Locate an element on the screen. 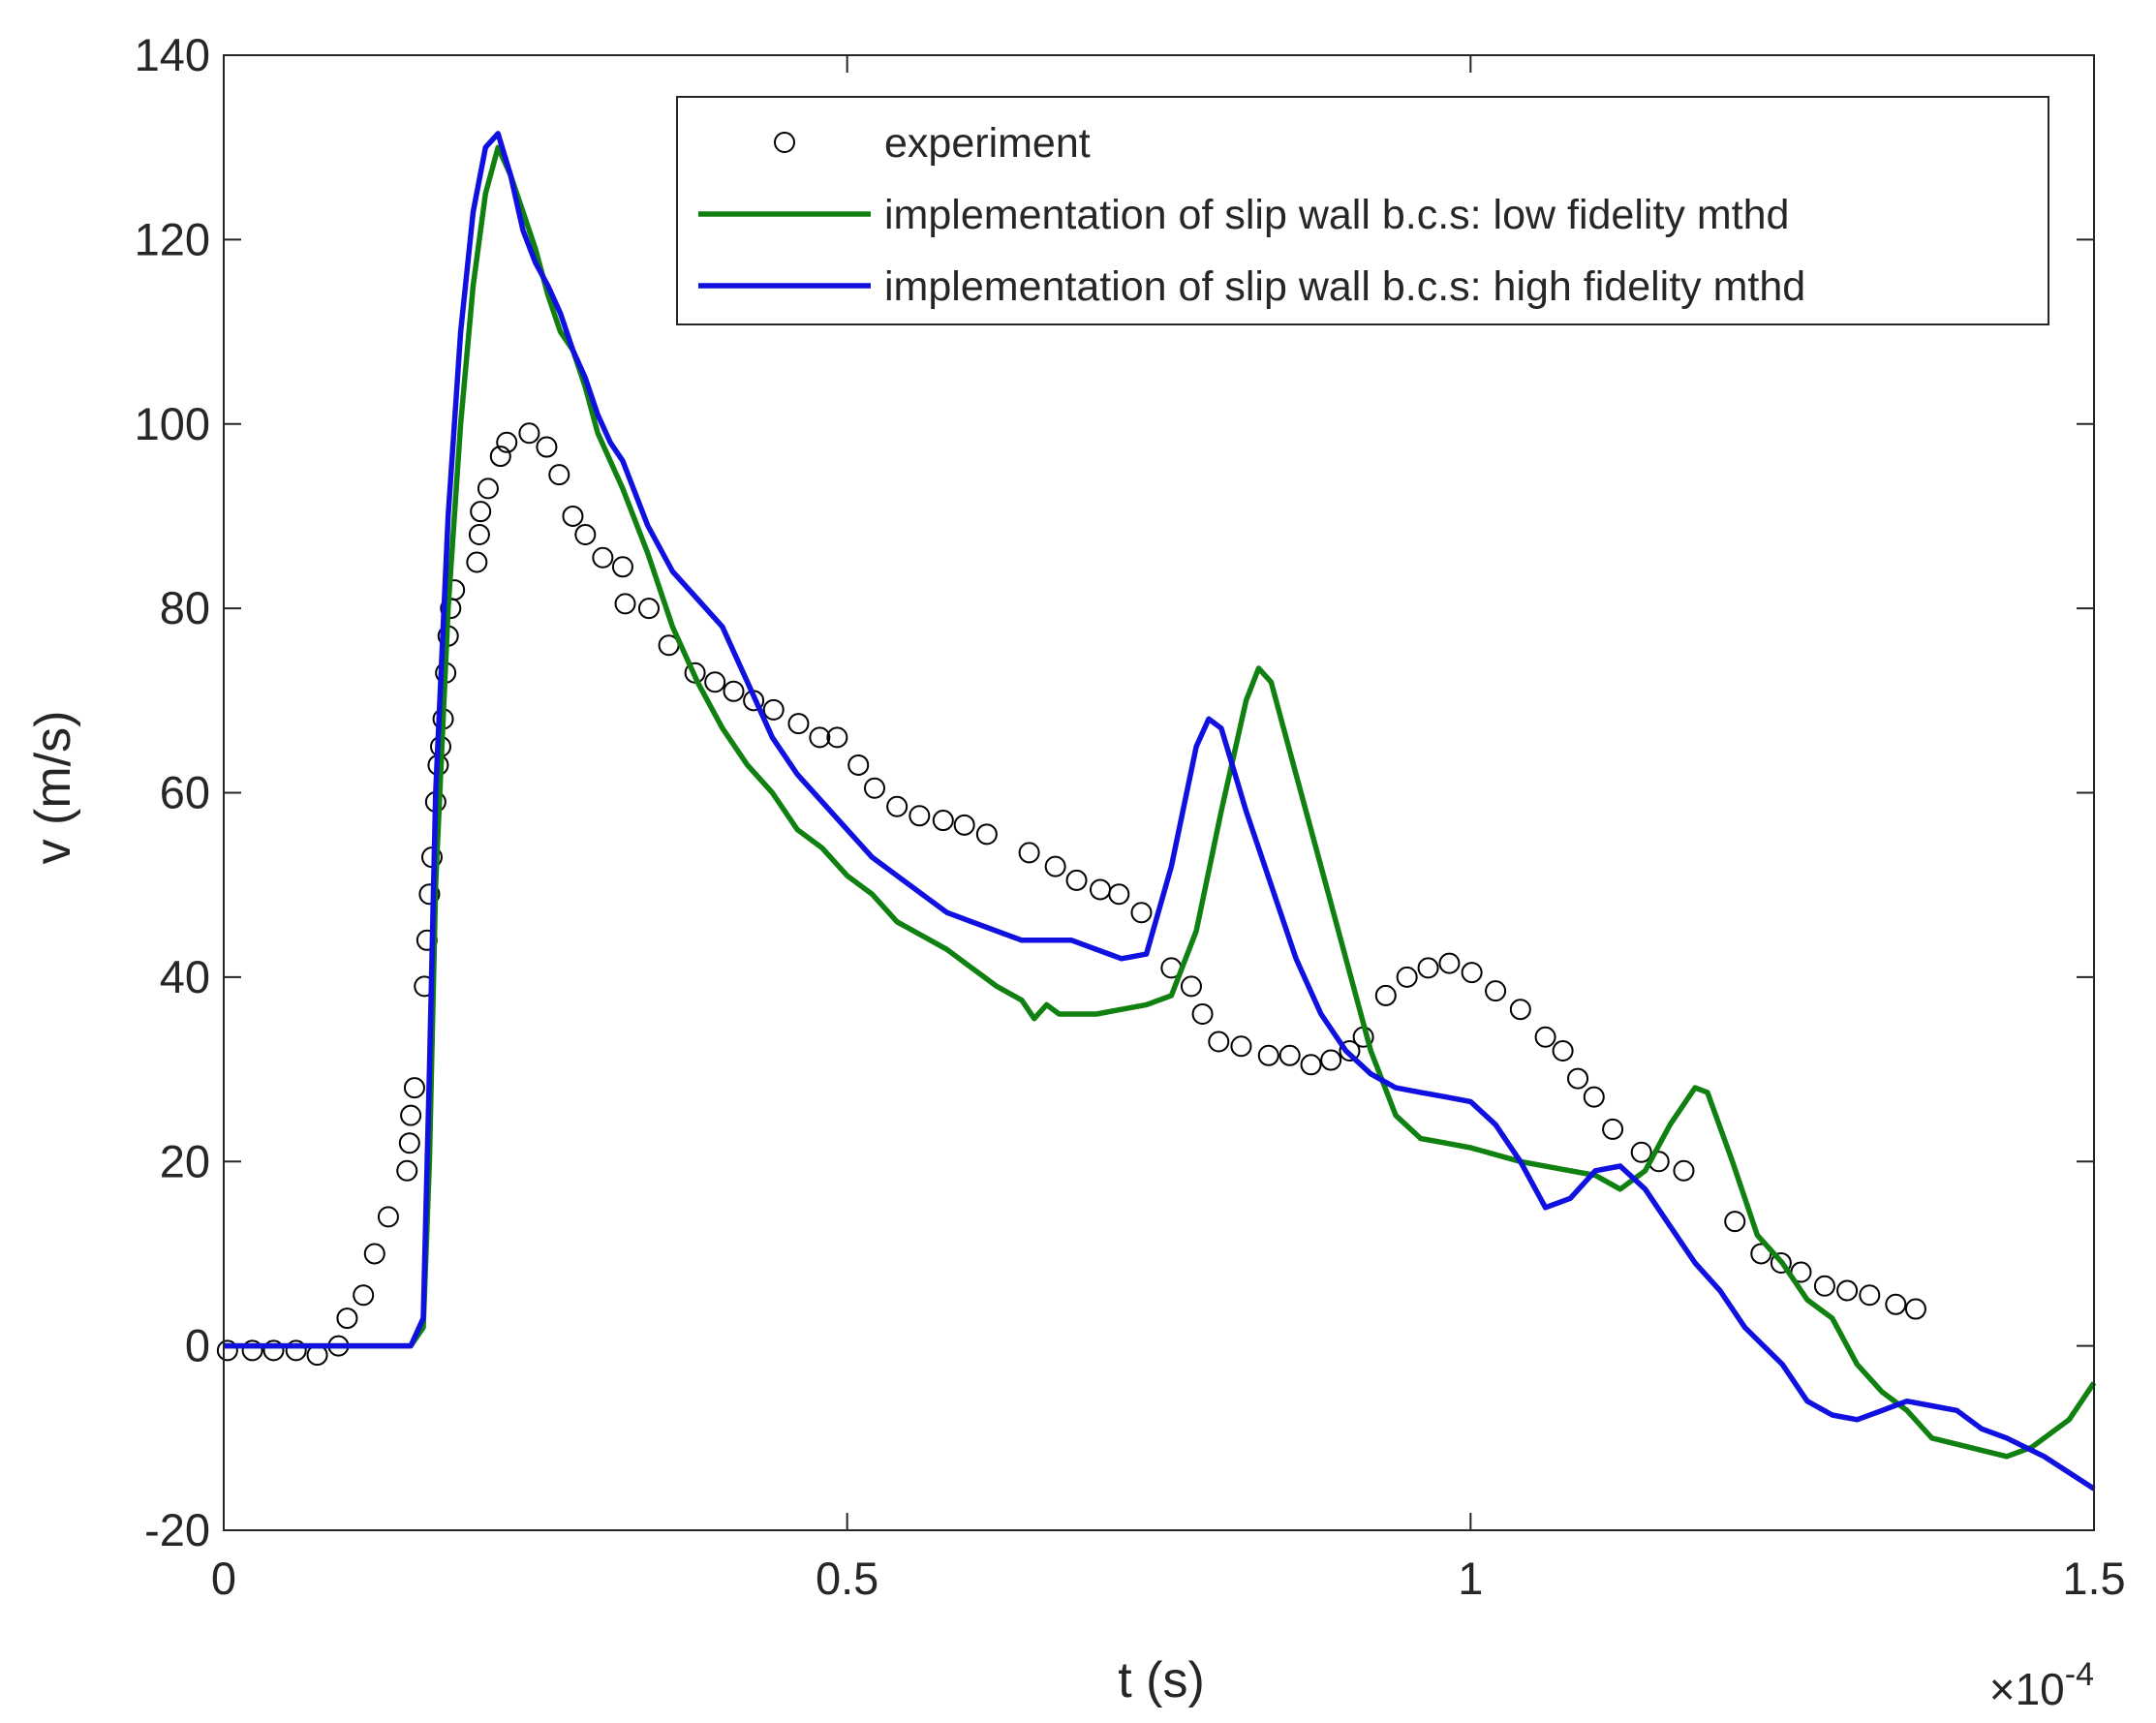 The width and height of the screenshot is (2156, 1723). legend-box is located at coordinates (1362, 210).